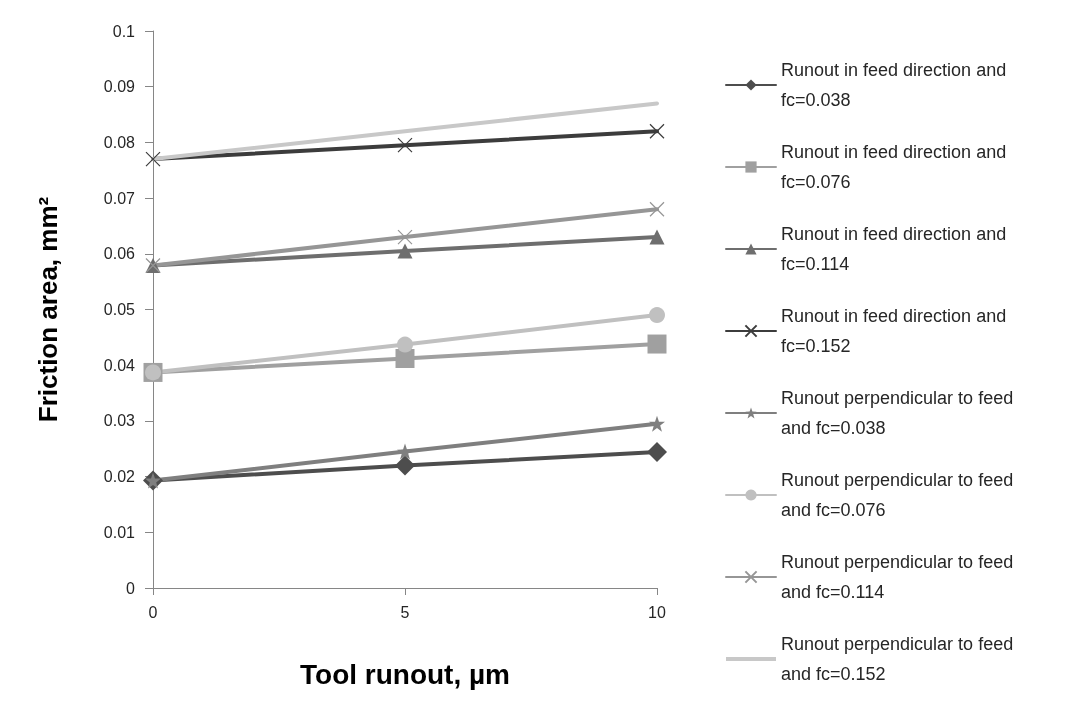  Describe the element at coordinates (900, 495) in the screenshot. I see `legend-label: Runout perpendicular to feed and fc=0.076` at that location.